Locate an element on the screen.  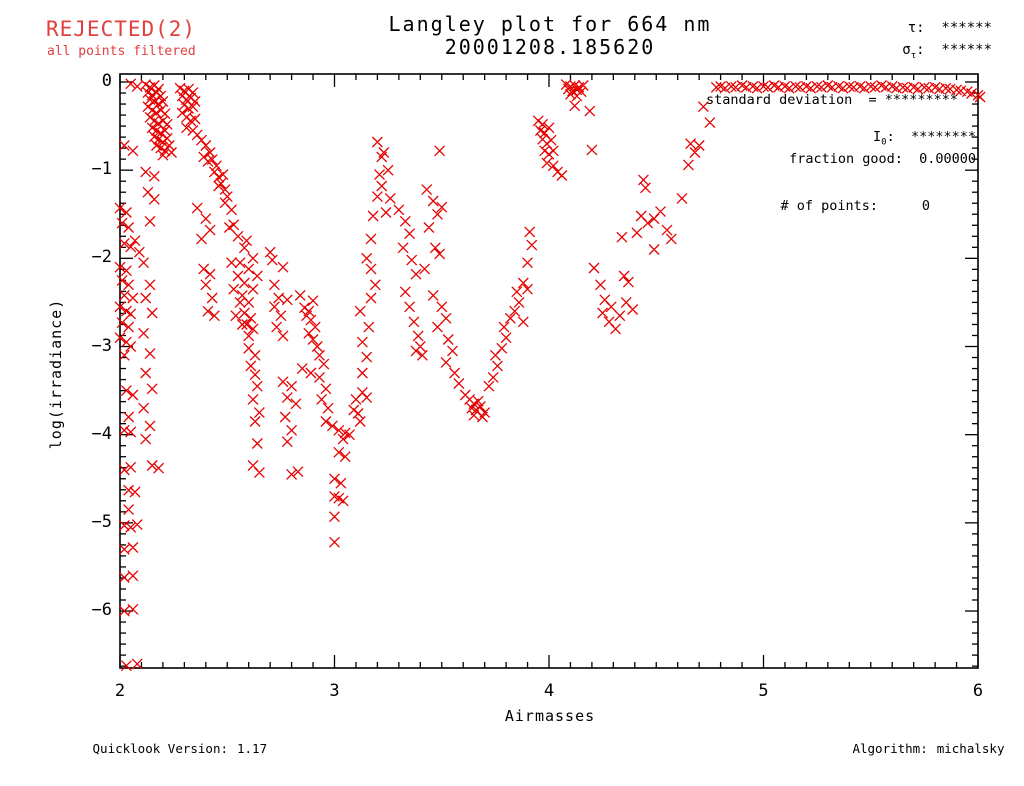
y-tick-label: −4 is located at coordinates (101, 433).